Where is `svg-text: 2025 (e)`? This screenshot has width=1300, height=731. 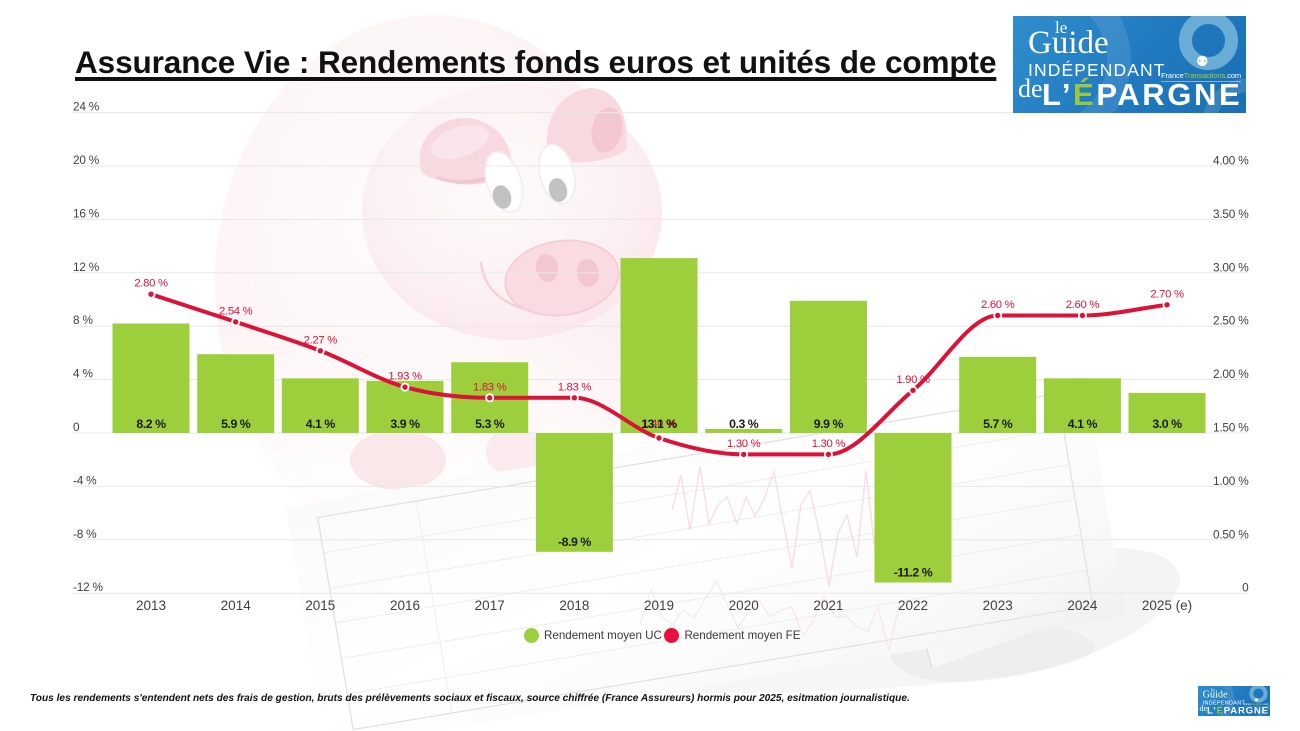
svg-text: 2025 (e) is located at coordinates (1167, 605).